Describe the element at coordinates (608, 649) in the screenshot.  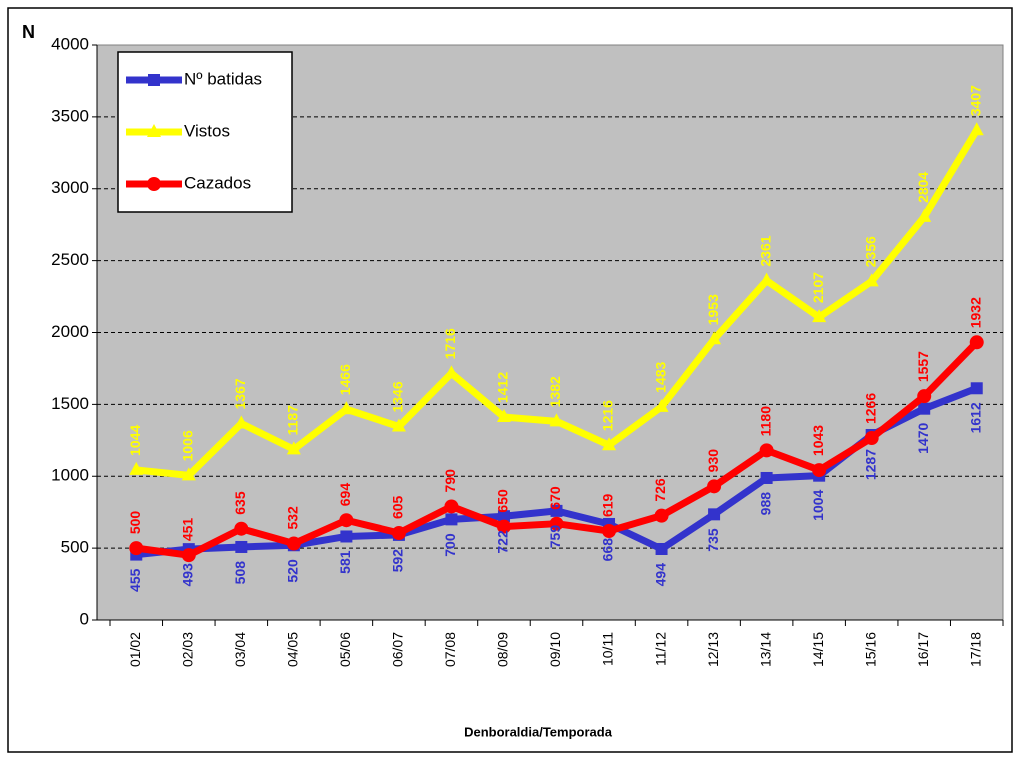
I see `x-tick-label: 10/11` at that location.